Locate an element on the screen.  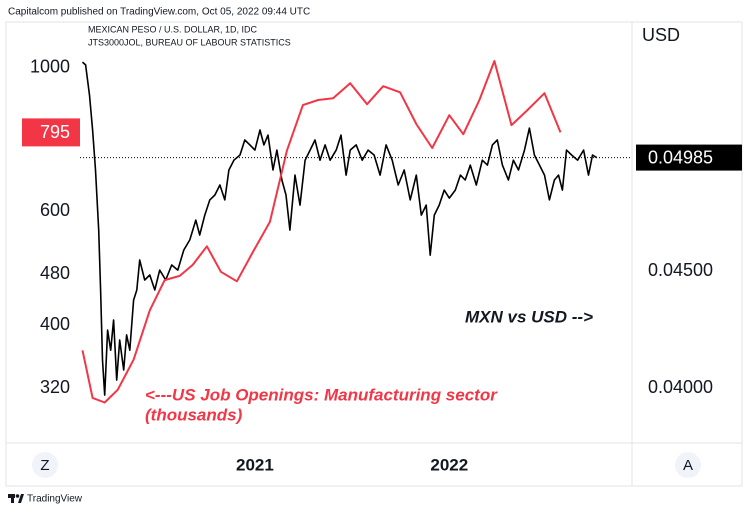
last-value-label: 795 is located at coordinates (55, 132).